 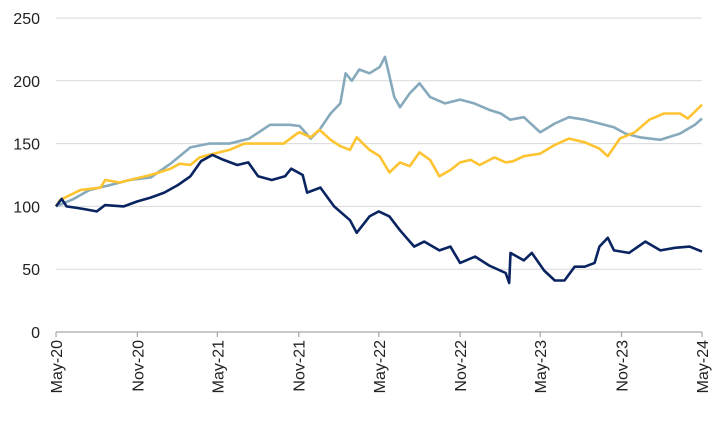 What do you see at coordinates (57, 366) in the screenshot?
I see `x-tick-label: May-20` at bounding box center [57, 366].